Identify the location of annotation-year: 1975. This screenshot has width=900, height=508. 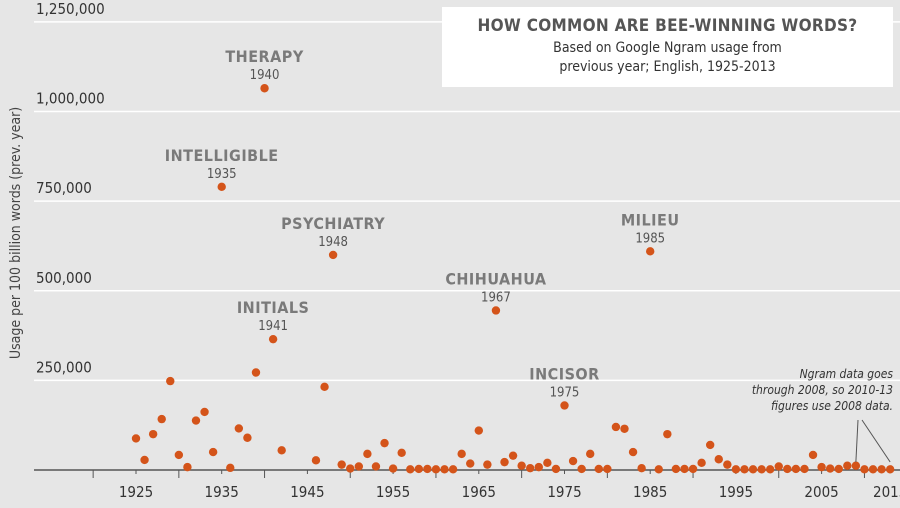
(565, 392).